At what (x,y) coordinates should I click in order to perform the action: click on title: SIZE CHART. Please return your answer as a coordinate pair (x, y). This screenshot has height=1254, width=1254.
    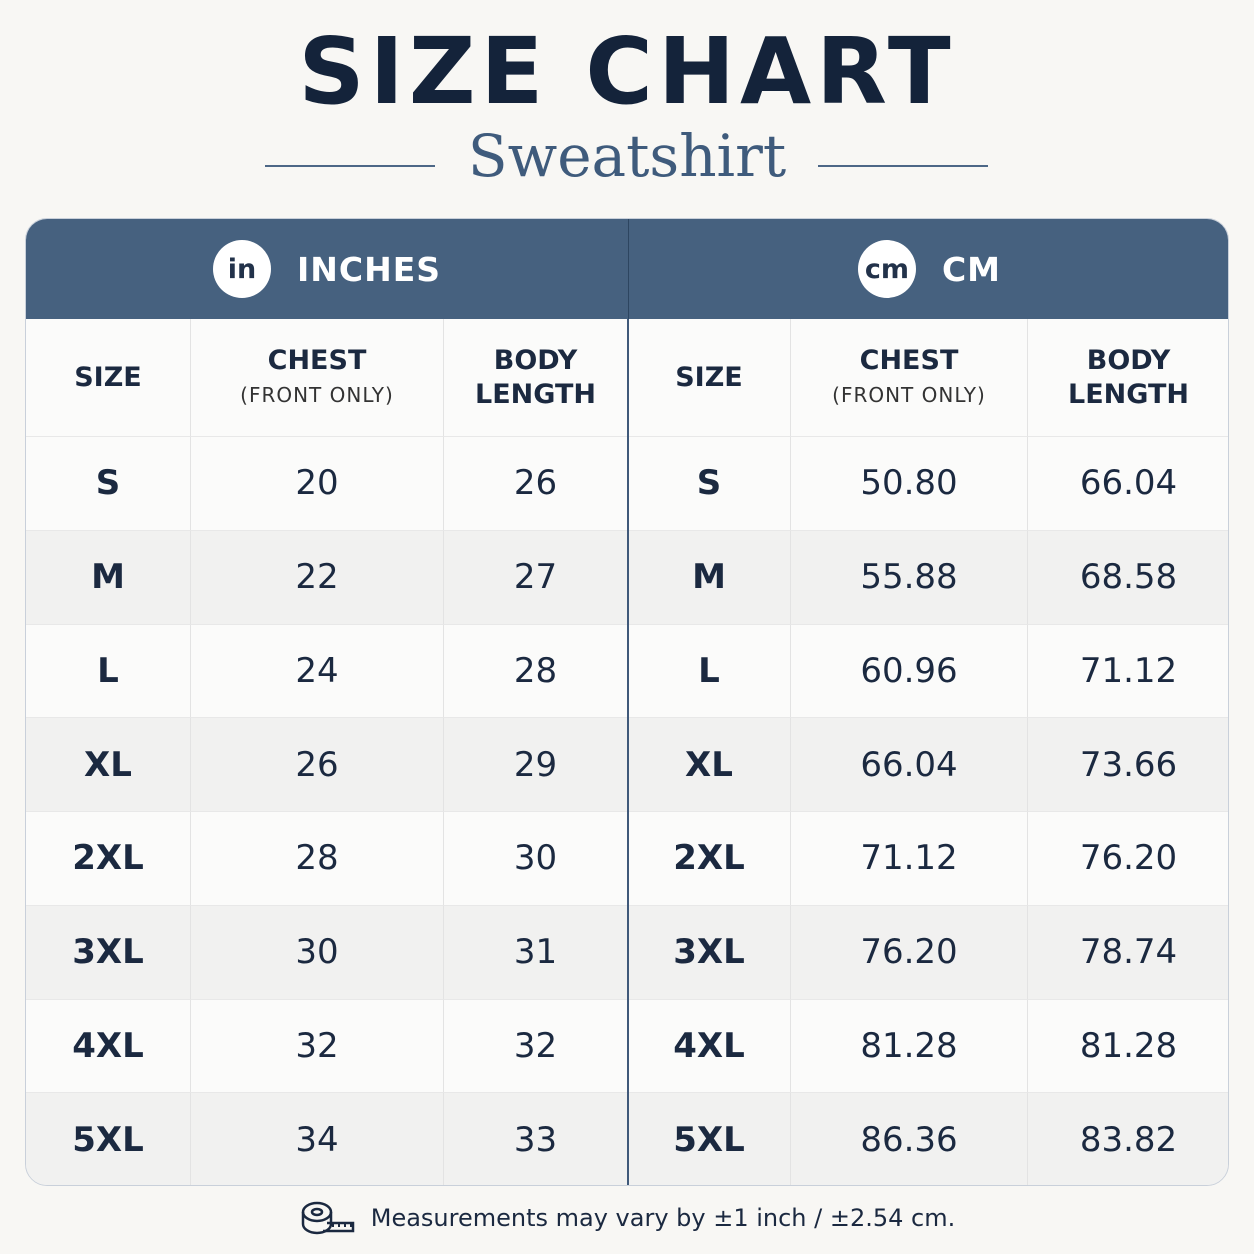
    Looking at the image, I should click on (627, 71).